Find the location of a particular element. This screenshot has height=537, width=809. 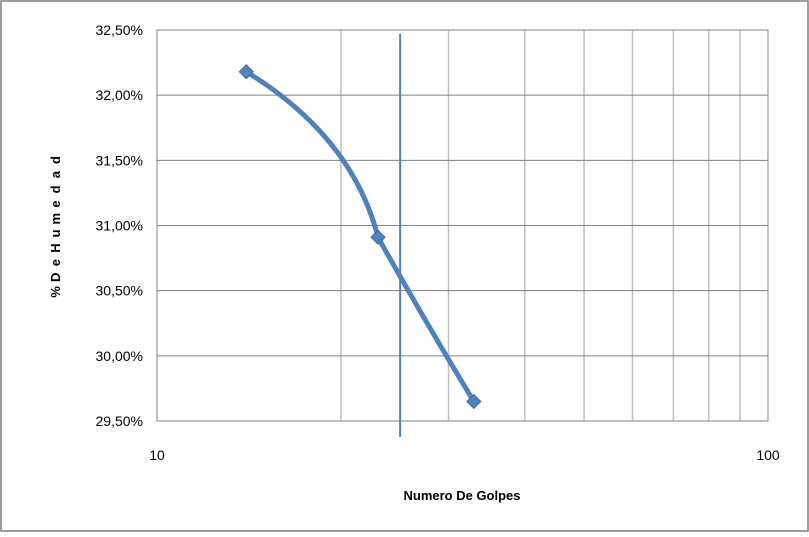

x-tick-label: 10 is located at coordinates (157, 455).